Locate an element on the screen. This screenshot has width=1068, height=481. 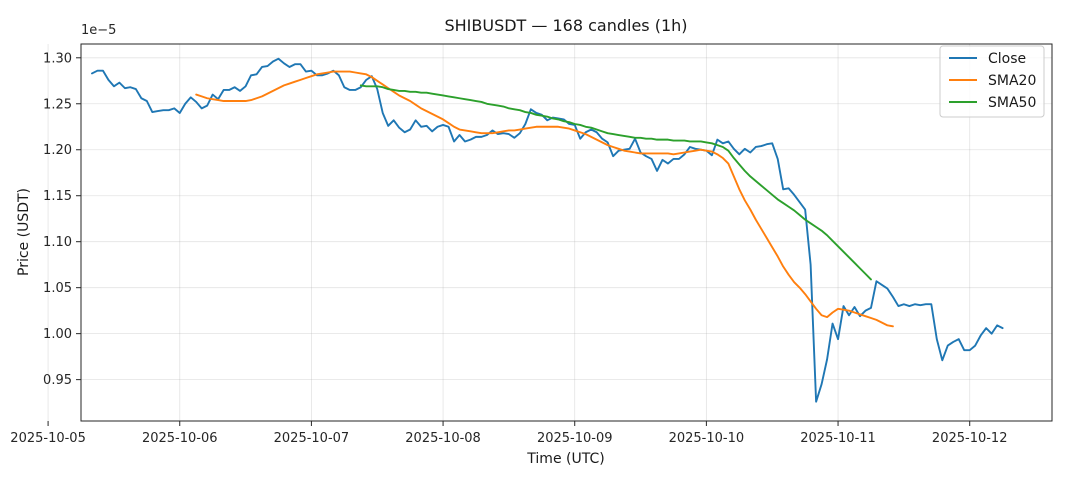
y-tick-label: 1.00 is located at coordinates (57, 334).